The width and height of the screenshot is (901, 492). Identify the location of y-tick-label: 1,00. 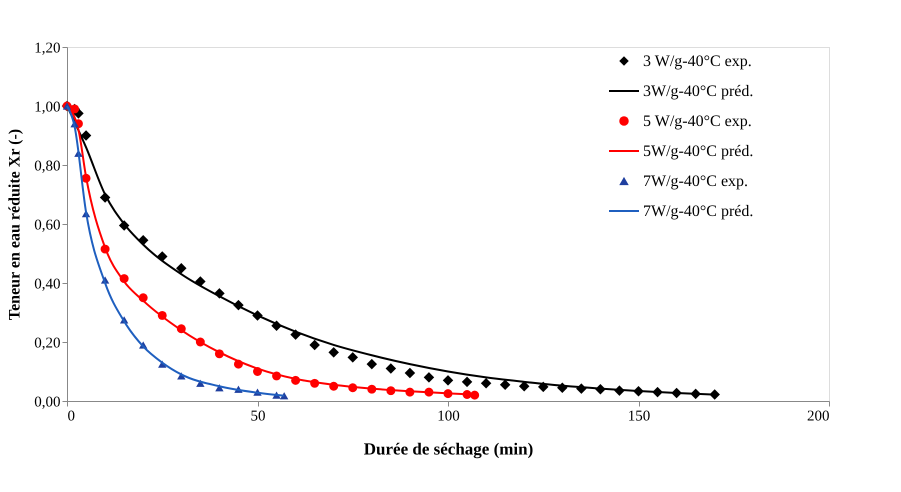
(47, 108).